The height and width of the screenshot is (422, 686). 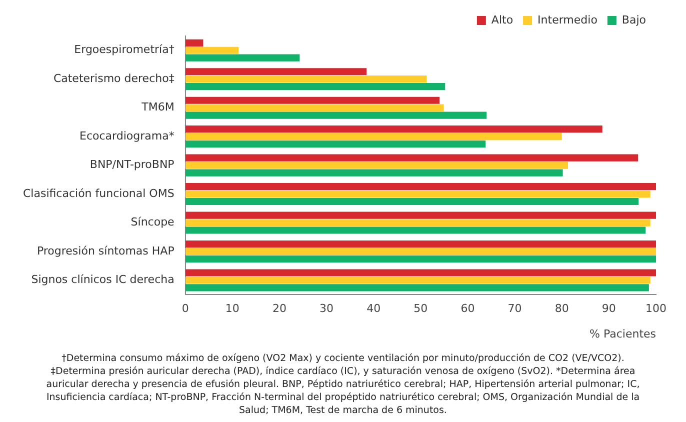 I want to click on x-tick-label: 0, so click(x=185, y=309).